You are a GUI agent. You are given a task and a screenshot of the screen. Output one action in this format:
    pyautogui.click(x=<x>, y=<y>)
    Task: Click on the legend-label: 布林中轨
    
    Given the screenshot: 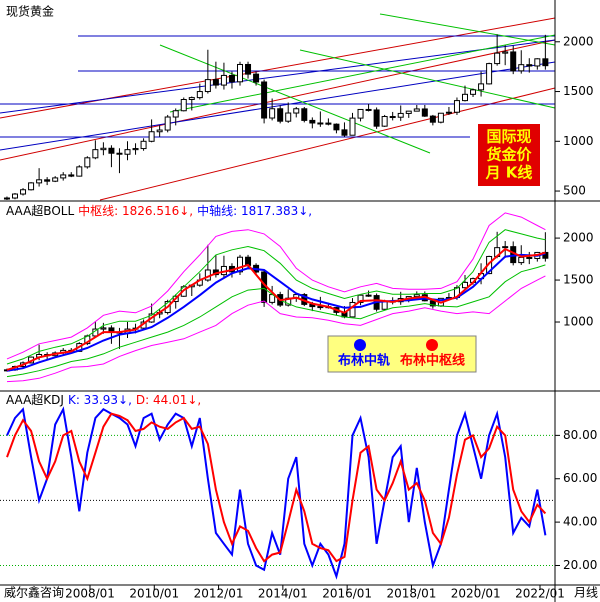 What is the action you would take?
    pyautogui.click(x=364, y=361)
    